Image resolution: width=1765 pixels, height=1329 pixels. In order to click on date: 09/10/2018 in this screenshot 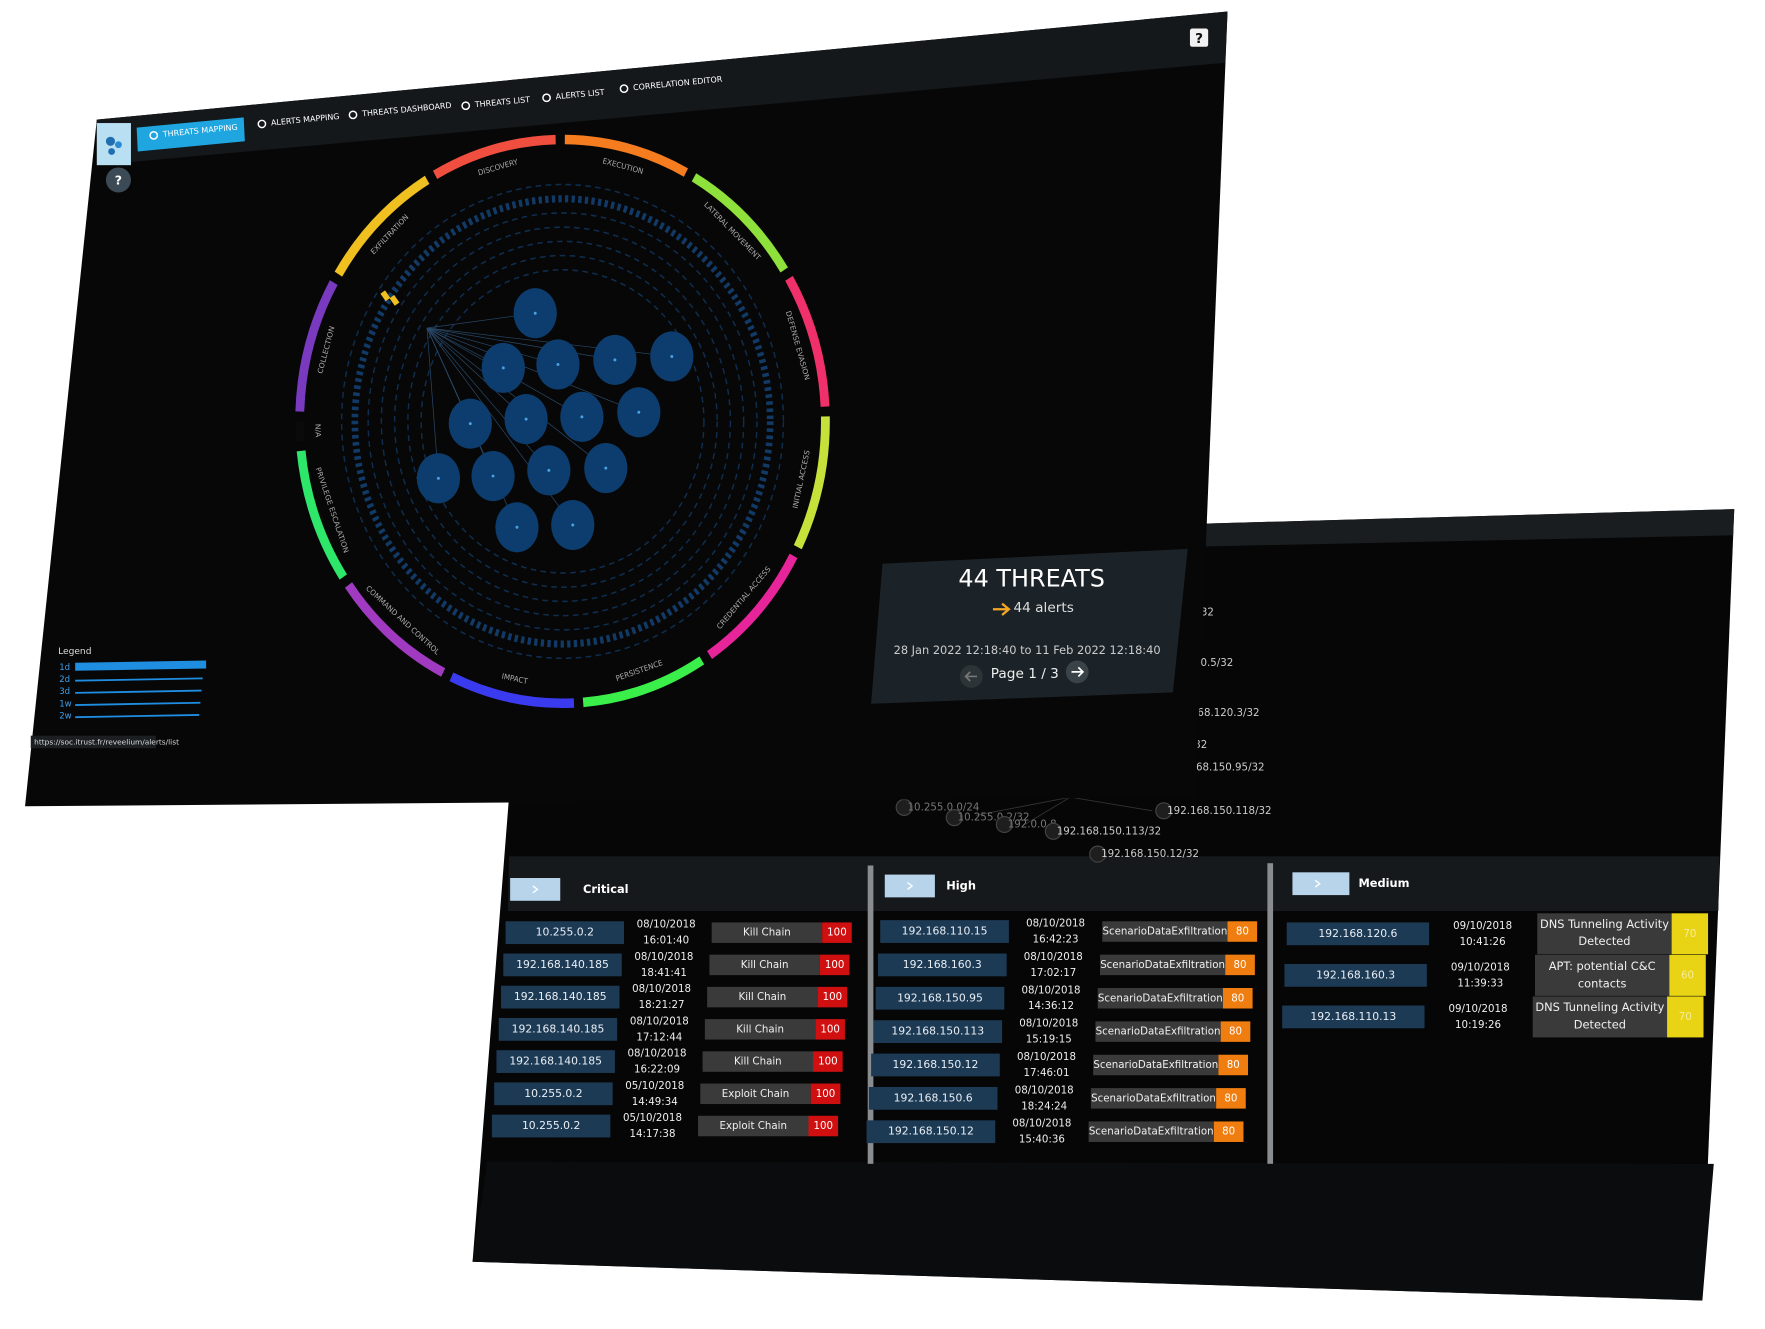, I will do `click(1478, 1009)`.